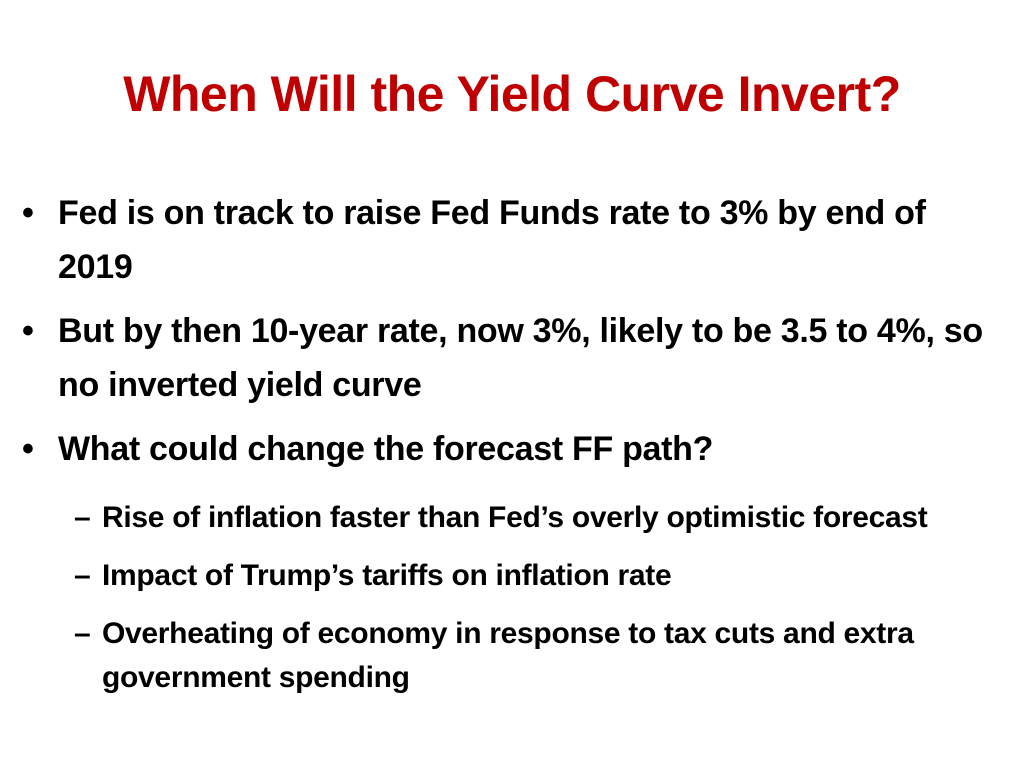 This screenshot has width=1024, height=768. I want to click on slide-title: When Will the Yield Curve Invert?, so click(512, 94).